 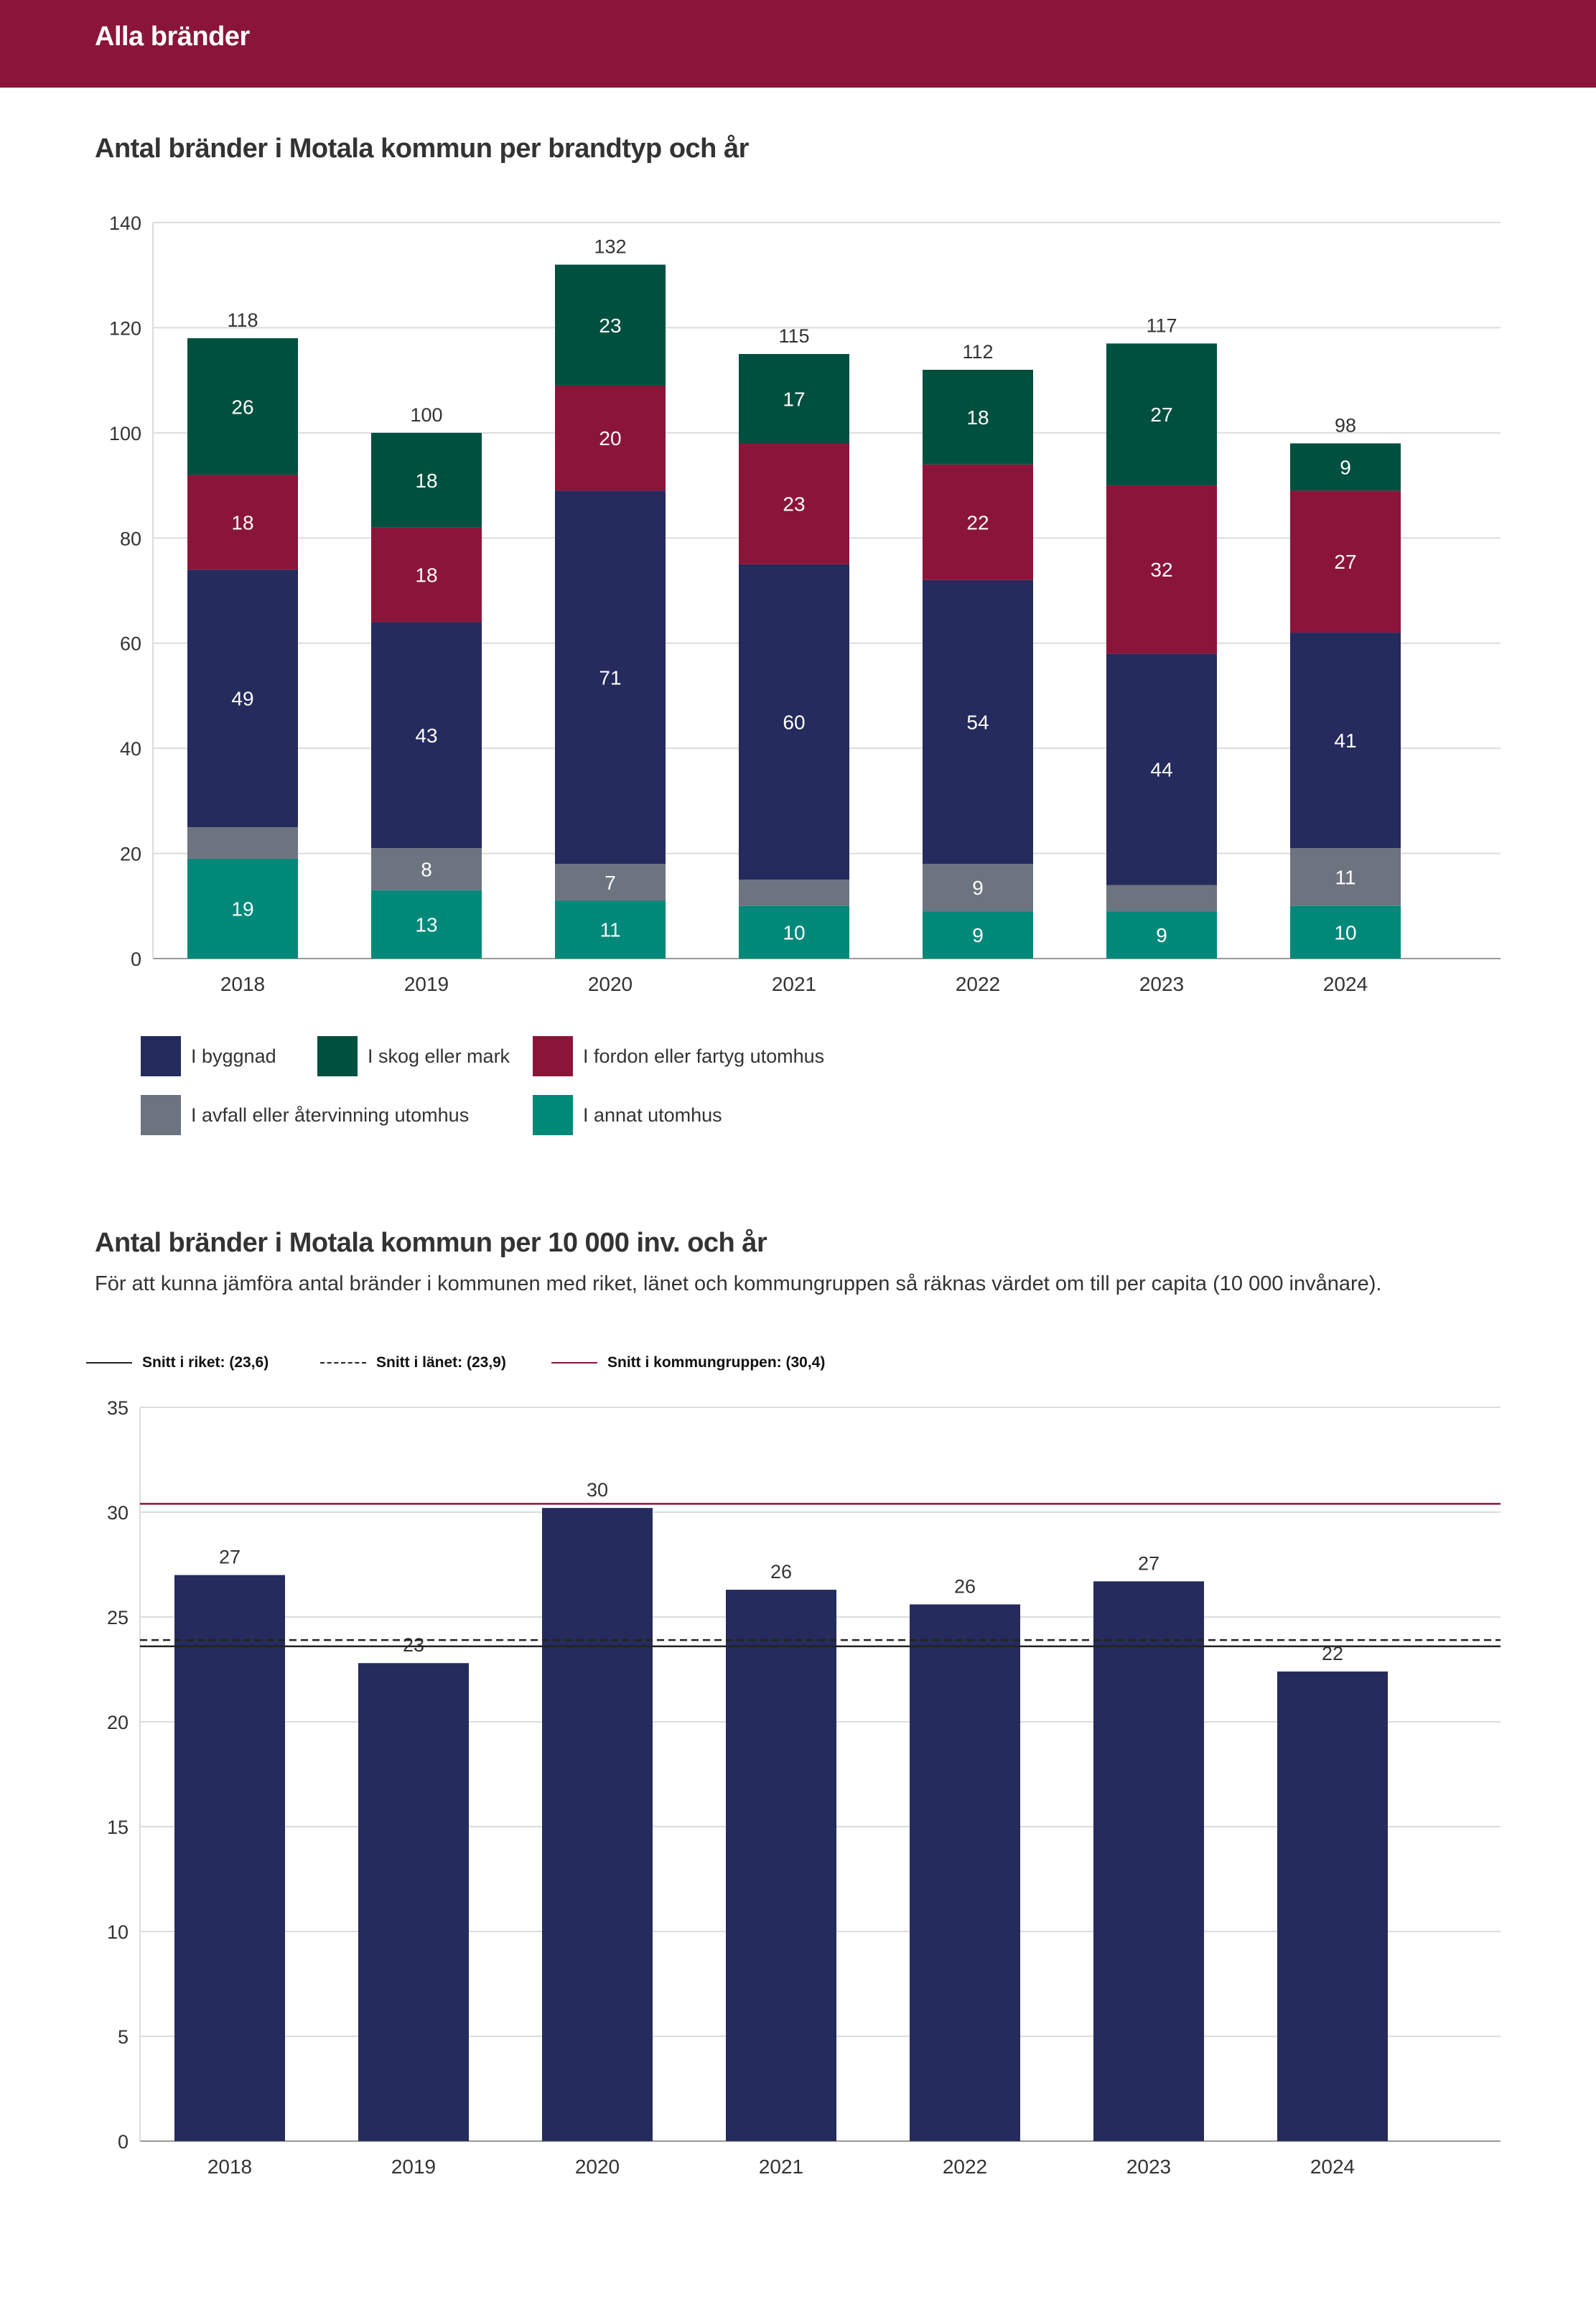 I want to click on x-tick-label: 2022, so click(x=965, y=2165).